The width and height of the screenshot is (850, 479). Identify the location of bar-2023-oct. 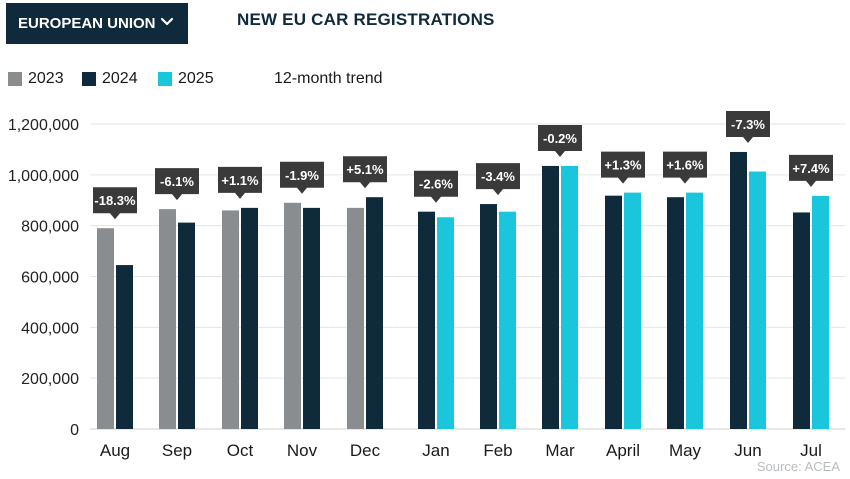
(230, 319).